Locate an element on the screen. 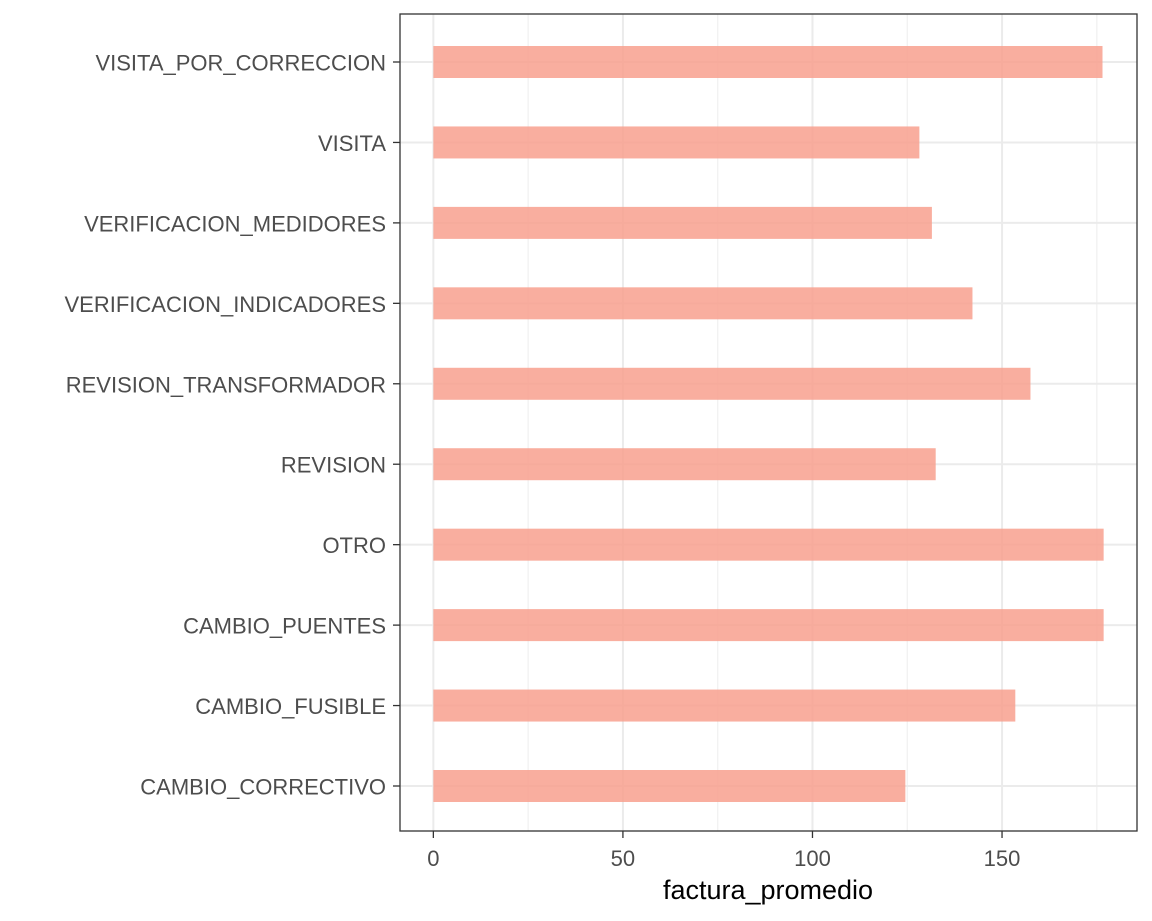  x-tick-label: 0 is located at coordinates (433, 858).